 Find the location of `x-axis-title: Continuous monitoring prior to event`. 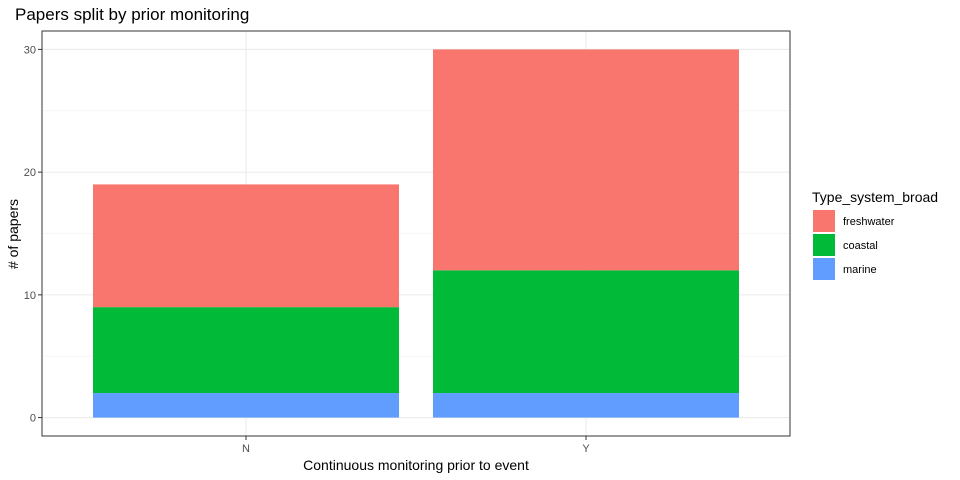

x-axis-title: Continuous monitoring prior to event is located at coordinates (416, 465).